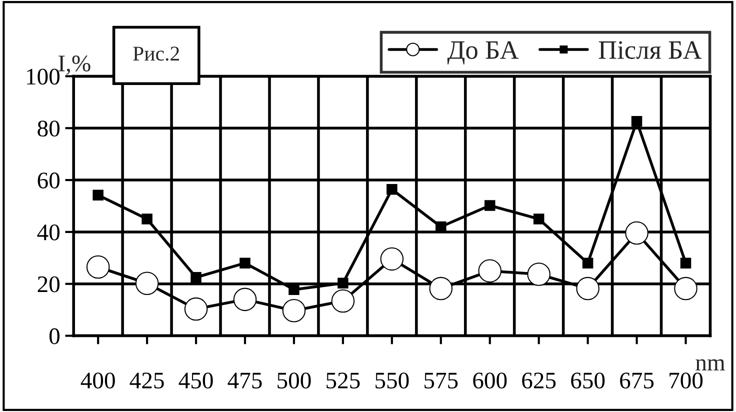 This screenshot has width=736, height=412. What do you see at coordinates (55, 336) in the screenshot?
I see `y-tick-label: 0` at bounding box center [55, 336].